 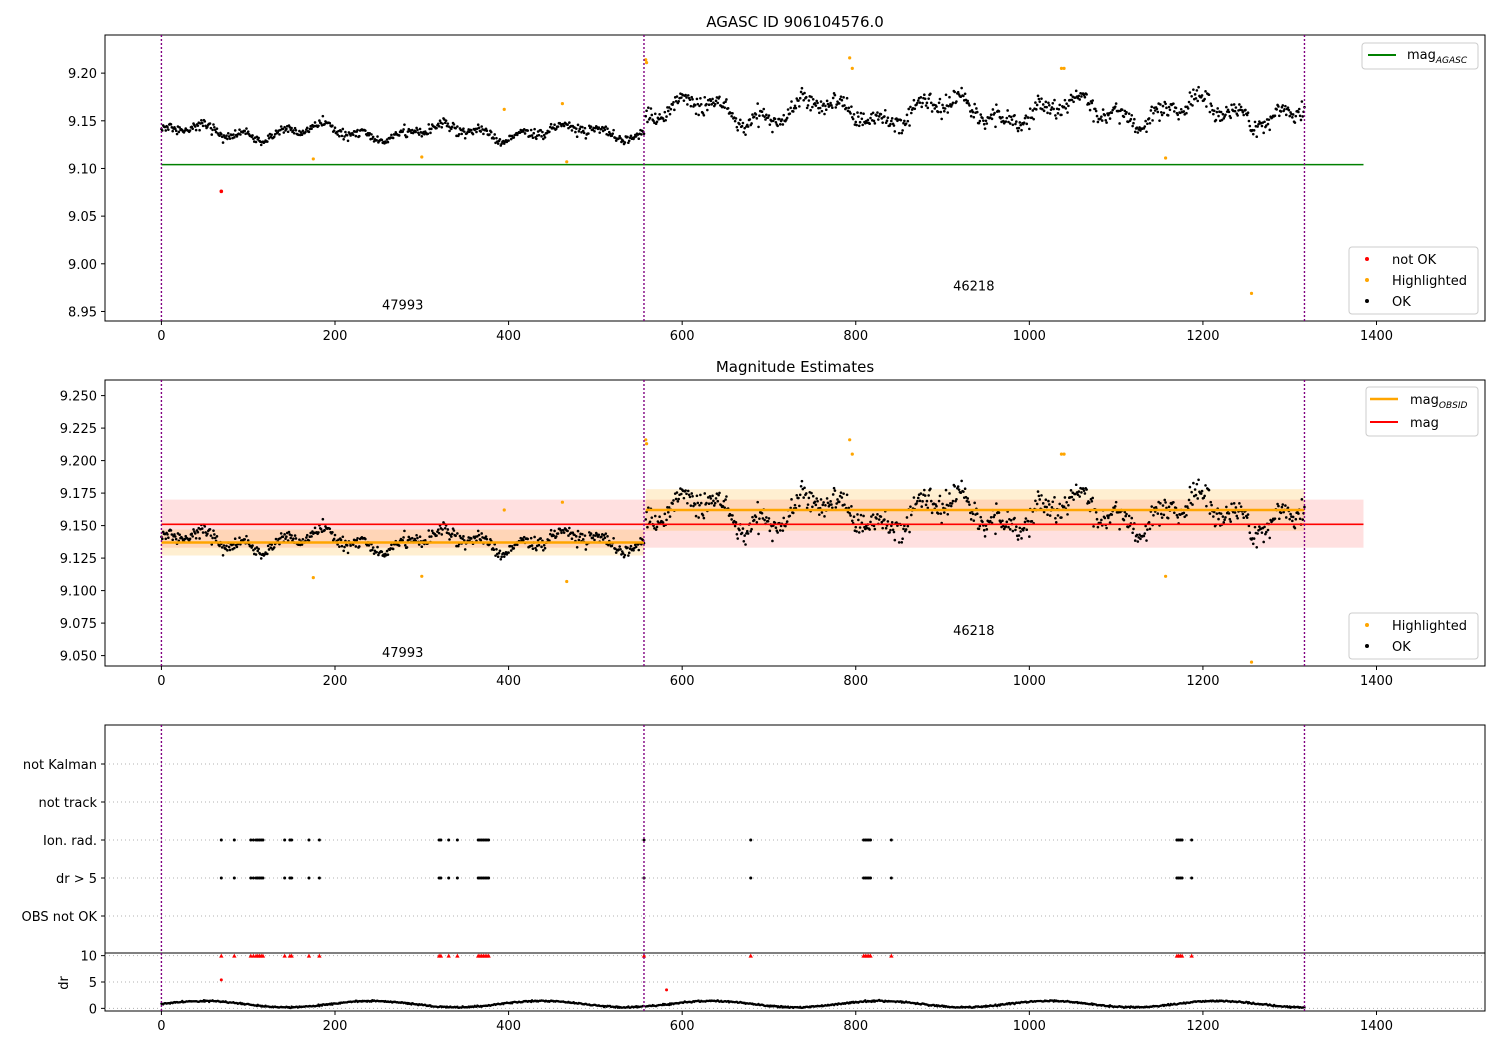 What do you see at coordinates (1367, 625) in the screenshot?
I see `legend-marker` at bounding box center [1367, 625].